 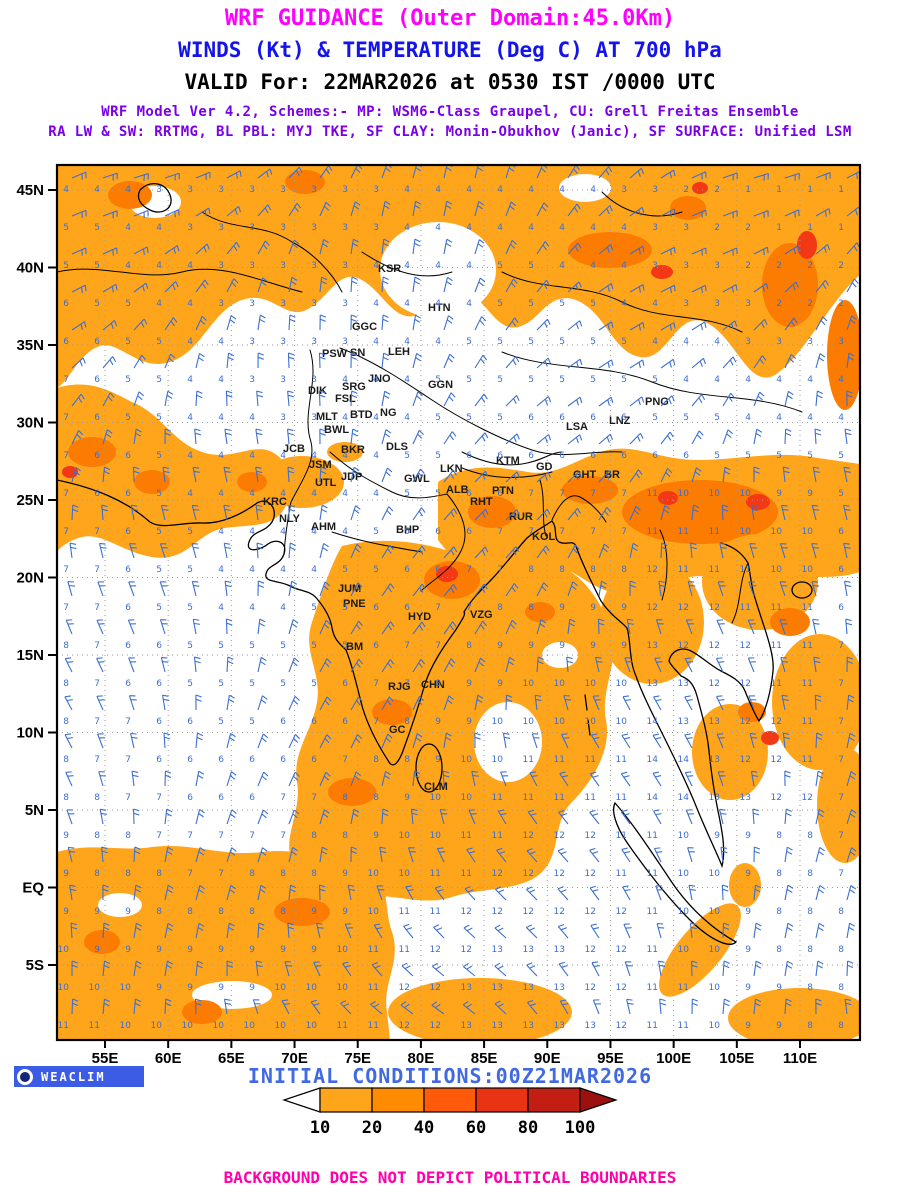 I want to click on legend-value: 60, so click(x=476, y=1128).